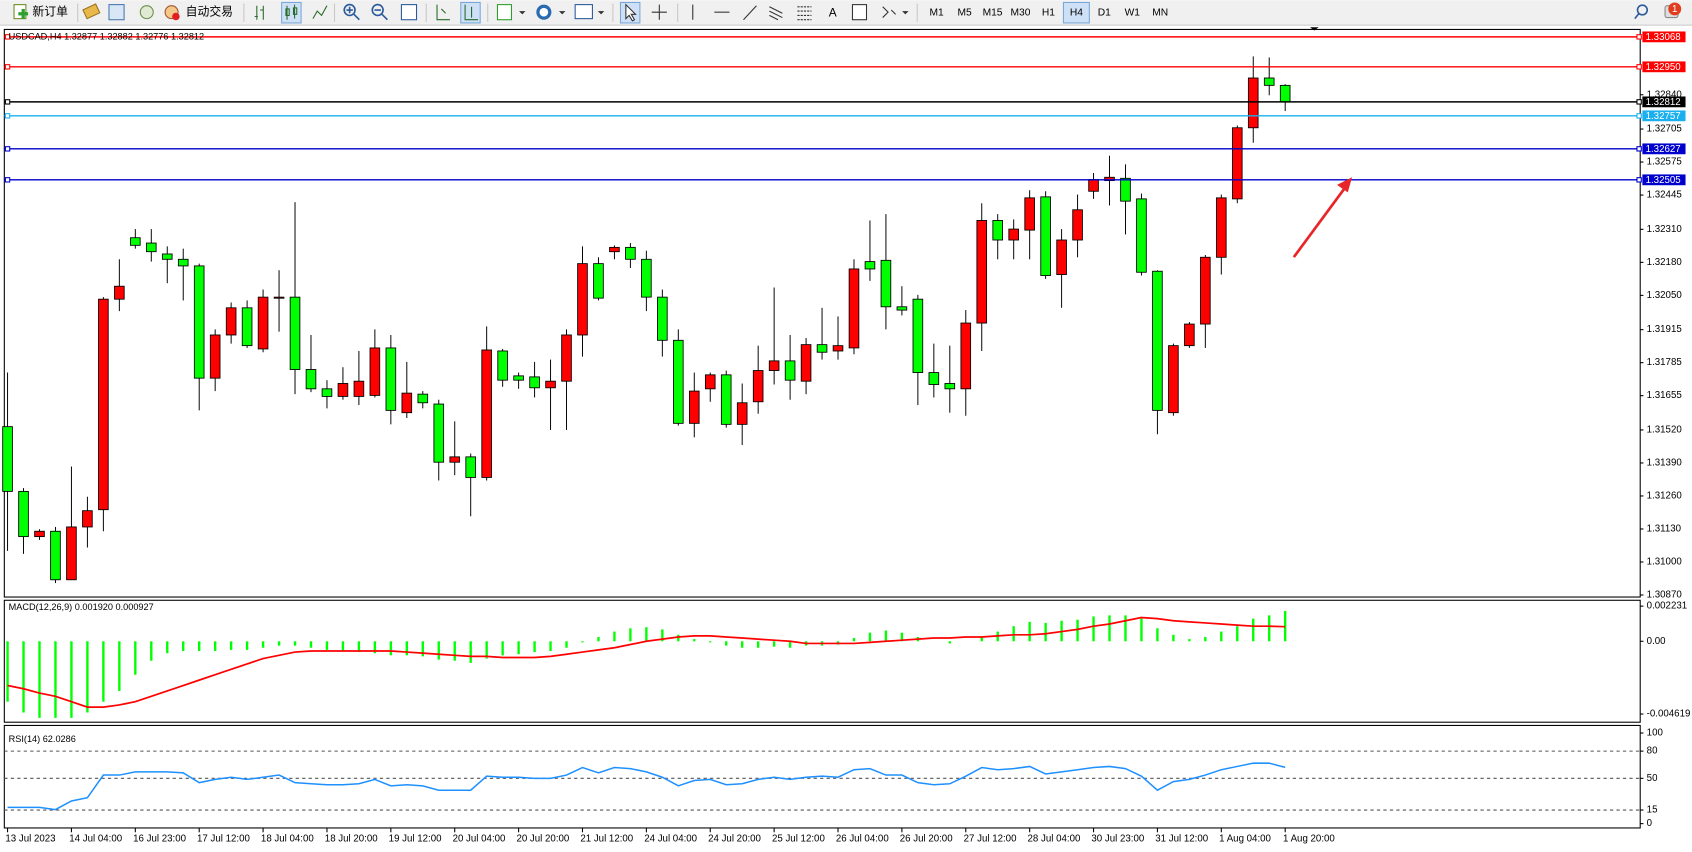 This screenshot has width=1692, height=852. I want to click on line-icon, so click(320, 12).